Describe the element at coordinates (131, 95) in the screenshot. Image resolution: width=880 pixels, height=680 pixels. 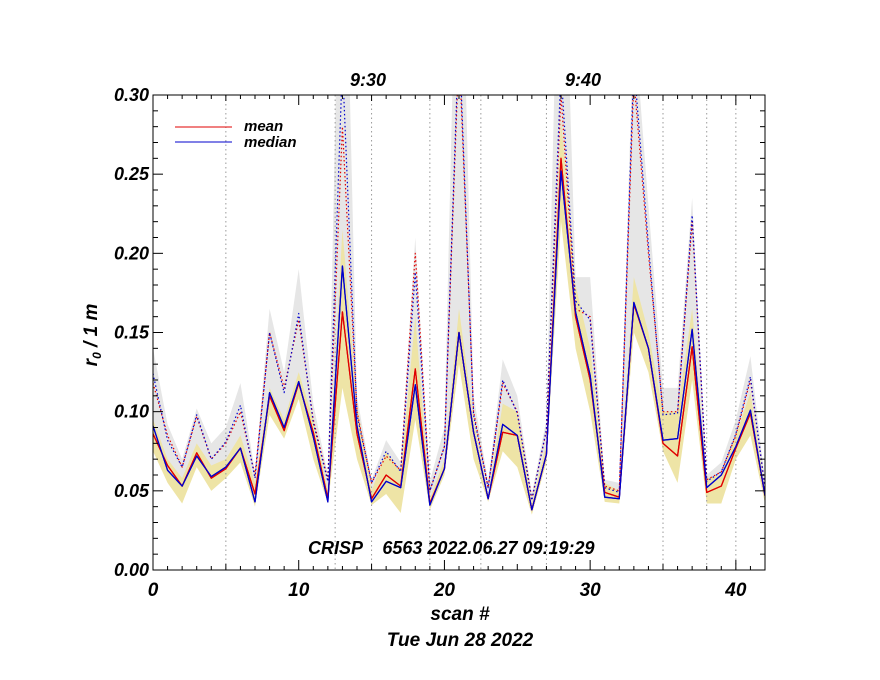
I see `y-tick-label-6: 0.30` at that location.